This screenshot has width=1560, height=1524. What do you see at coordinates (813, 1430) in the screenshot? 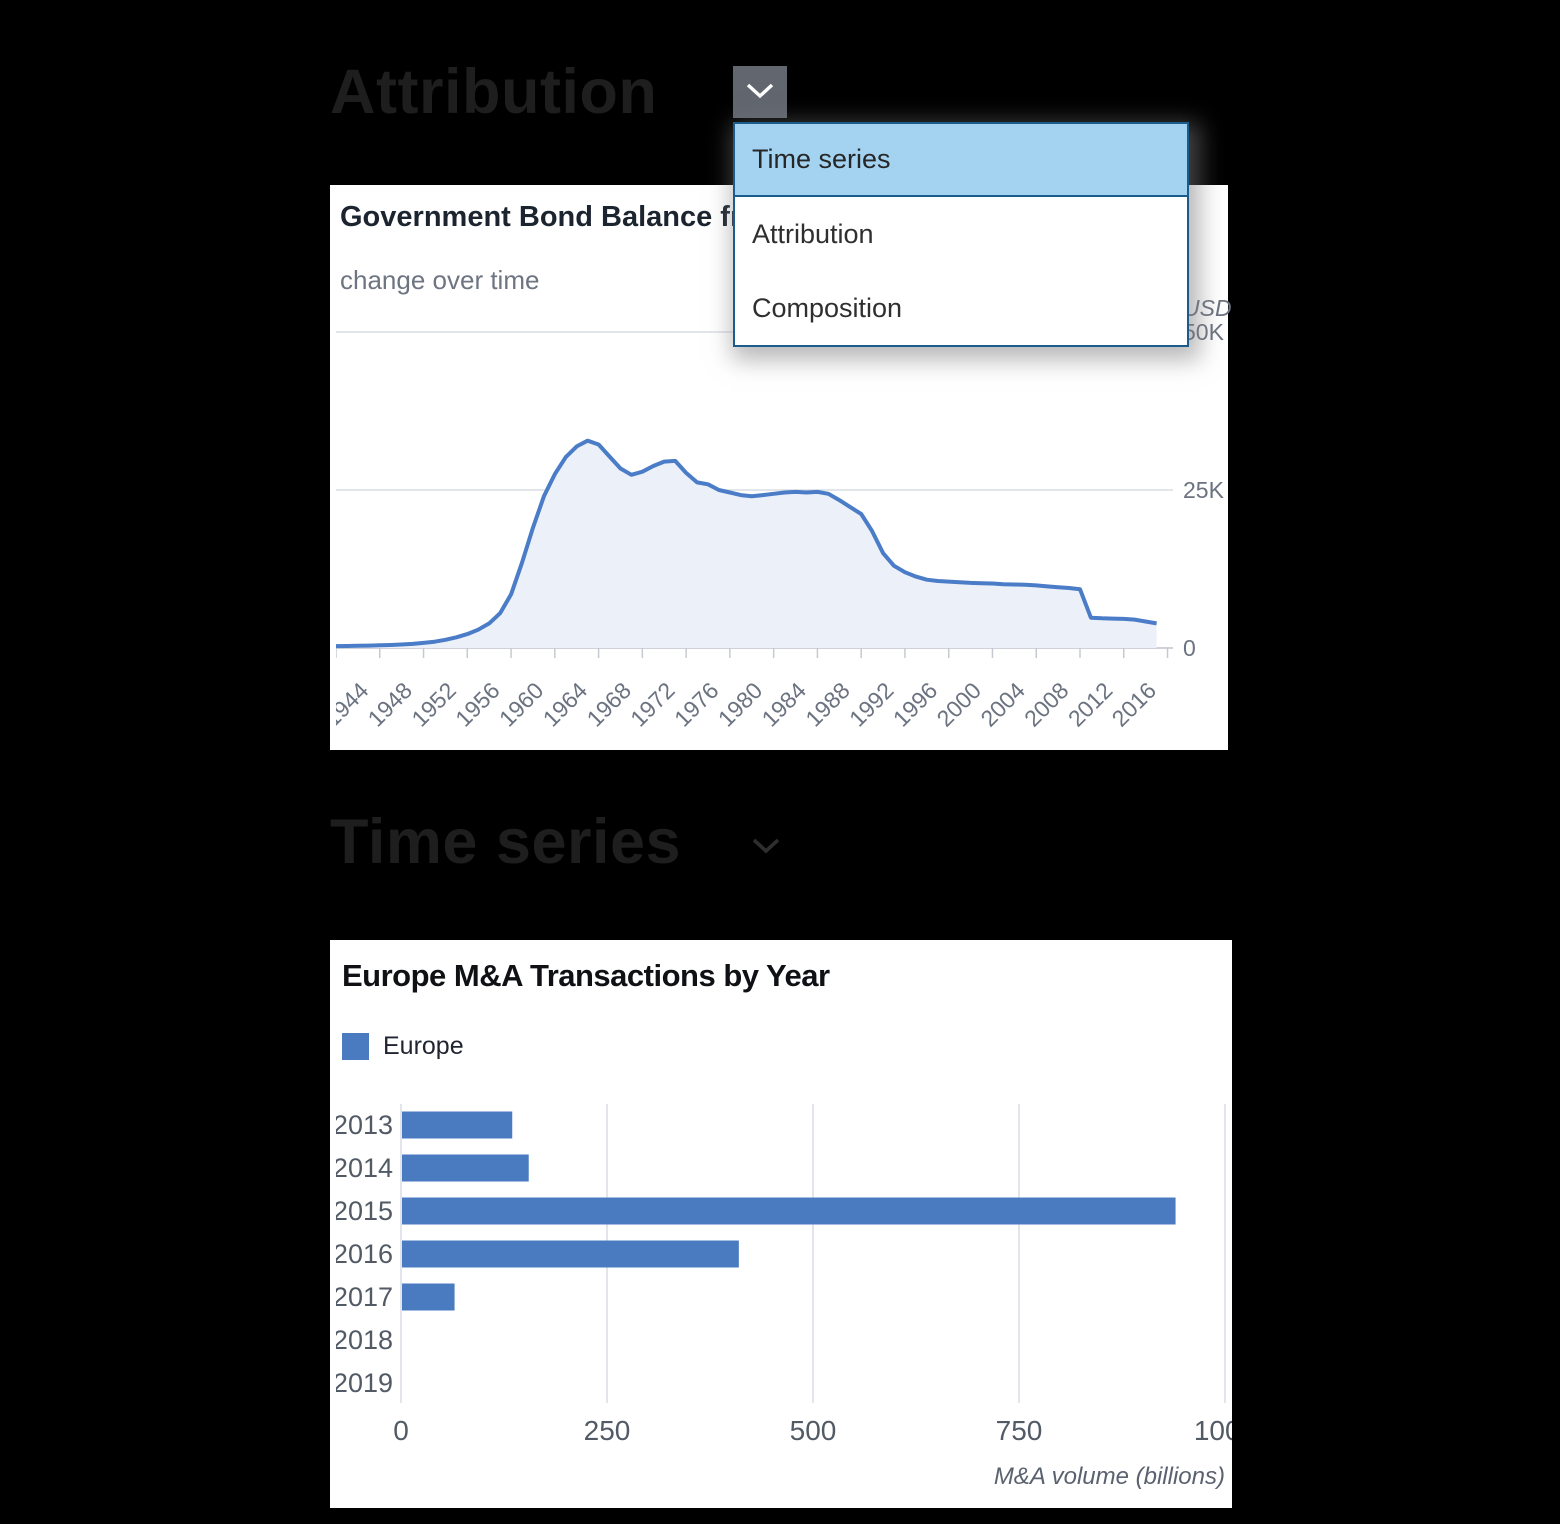
I see `svg-text: 500` at bounding box center [813, 1430].